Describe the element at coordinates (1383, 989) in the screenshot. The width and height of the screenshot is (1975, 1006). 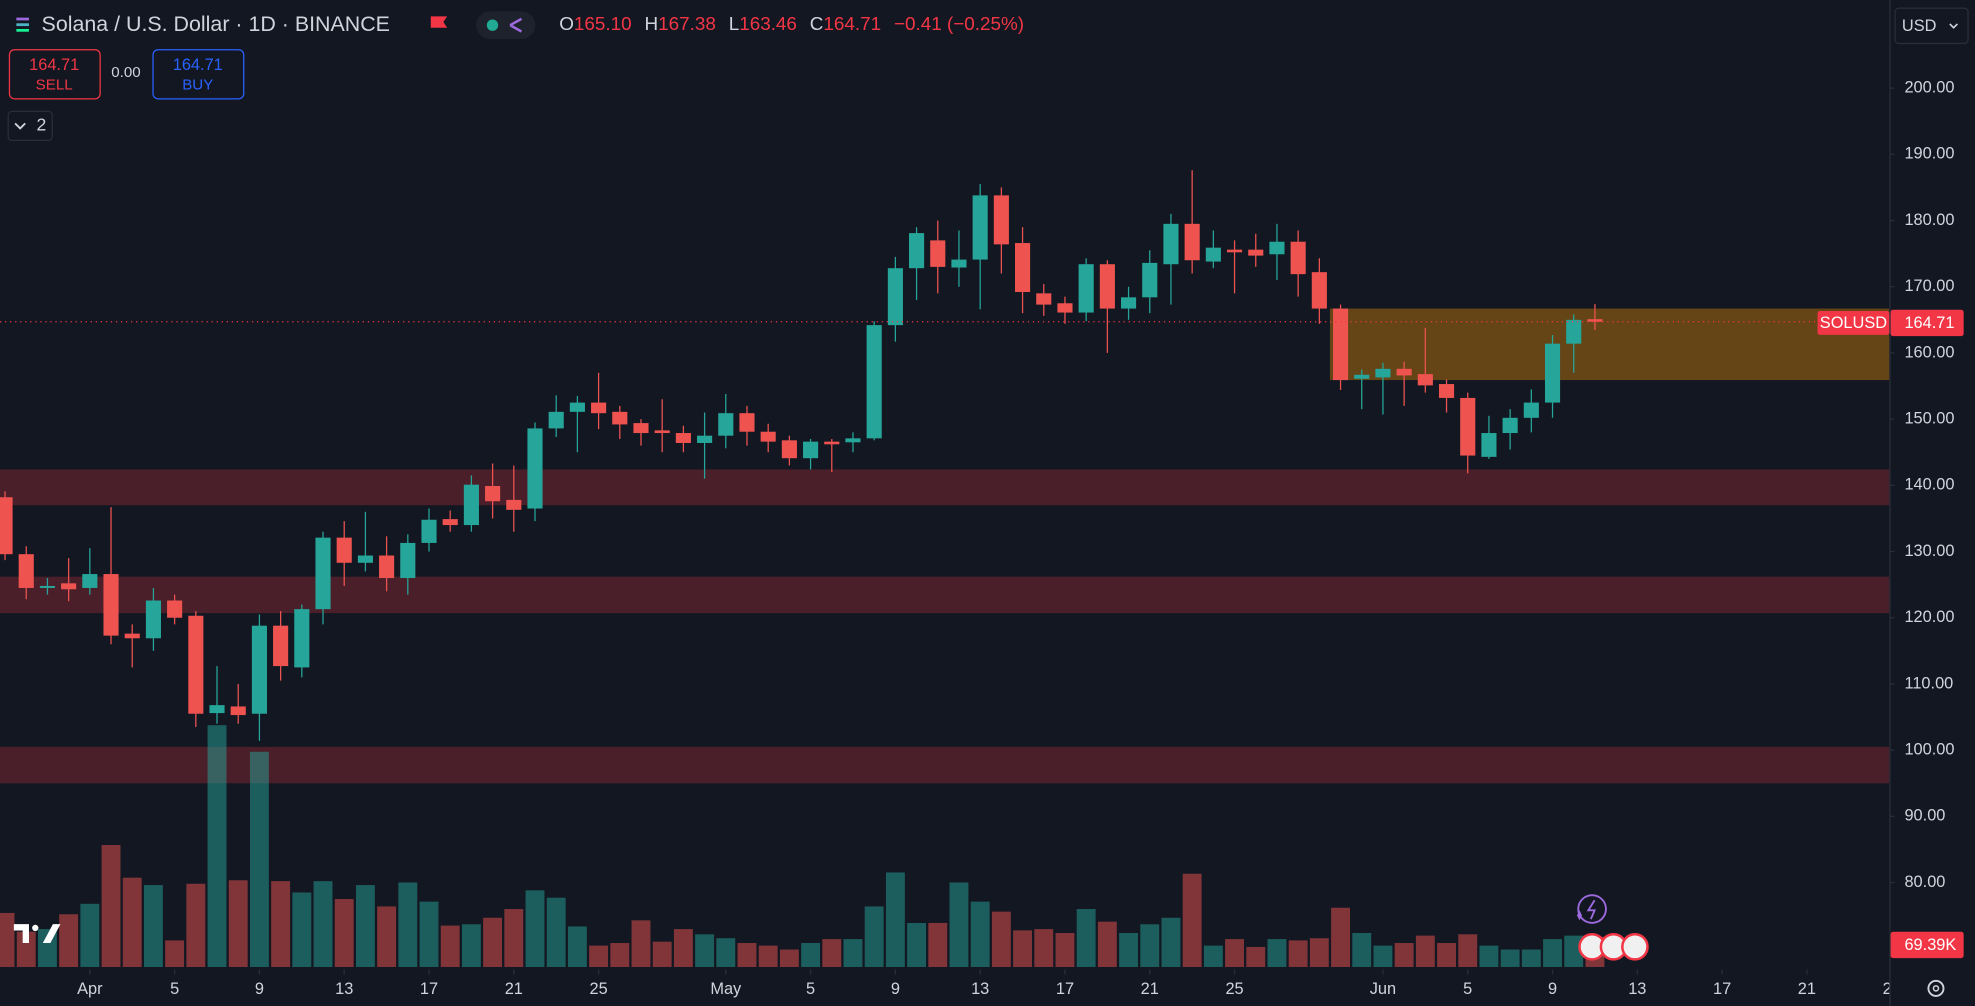
I see `x-tick-label: Jun` at that location.